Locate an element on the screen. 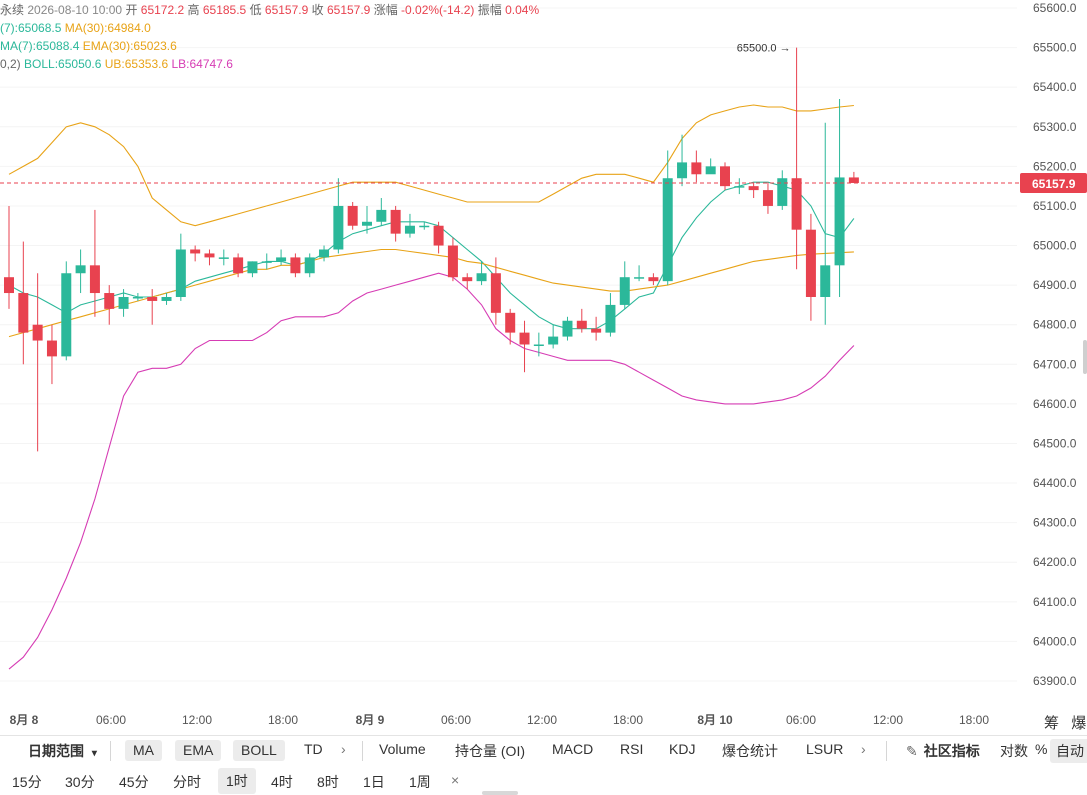 The image size is (1087, 795). open-interest-toggle: 持仓量 (OI) is located at coordinates (490, 751).